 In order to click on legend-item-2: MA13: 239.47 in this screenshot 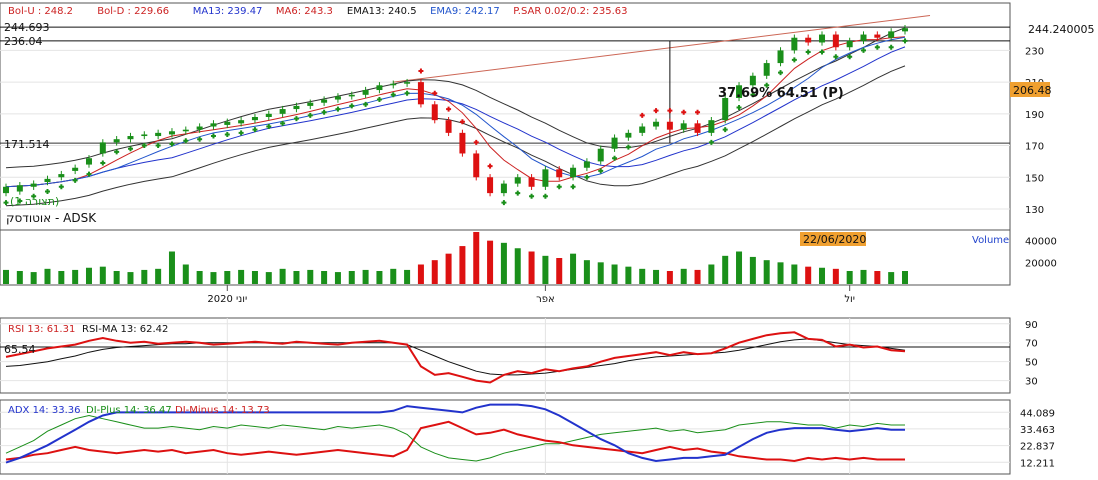, I will do `click(228, 11)`.